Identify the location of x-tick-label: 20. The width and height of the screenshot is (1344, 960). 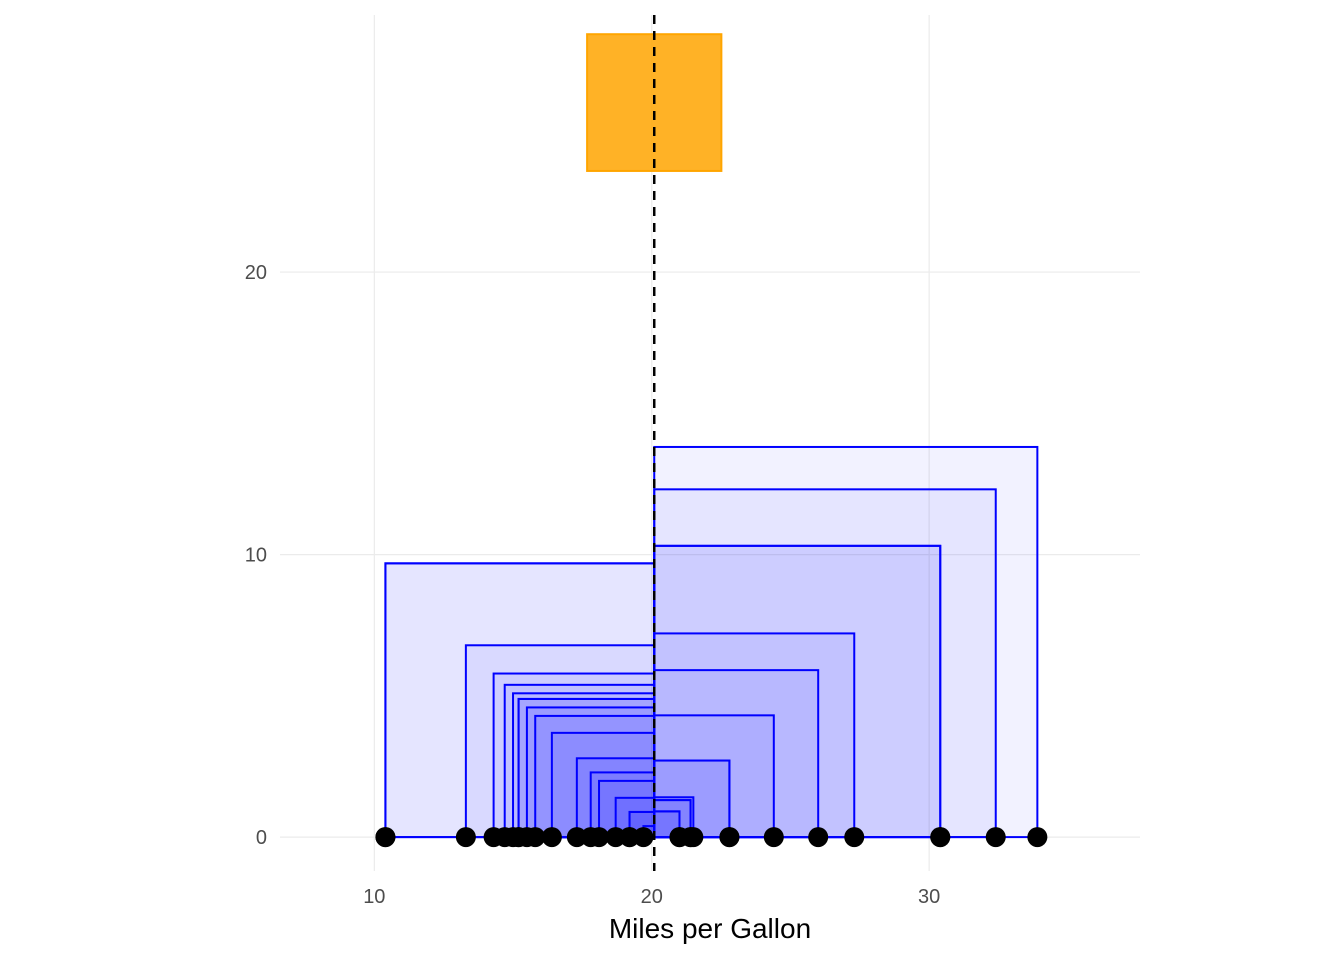
(652, 897).